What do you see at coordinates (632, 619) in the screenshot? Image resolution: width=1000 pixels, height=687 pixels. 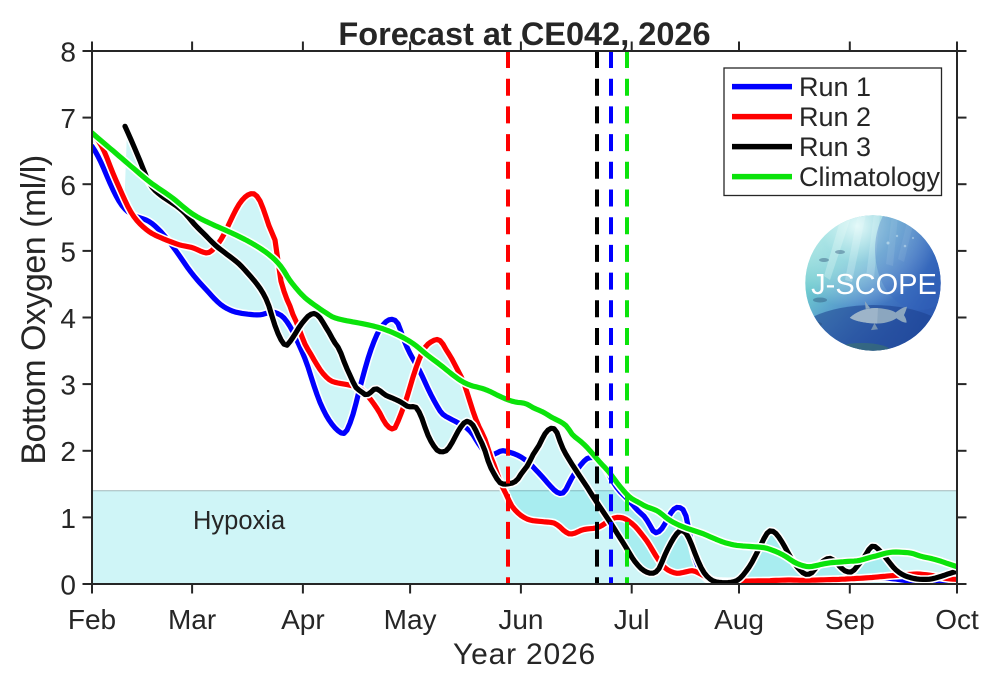 I see `svg-text: Jul` at bounding box center [632, 619].